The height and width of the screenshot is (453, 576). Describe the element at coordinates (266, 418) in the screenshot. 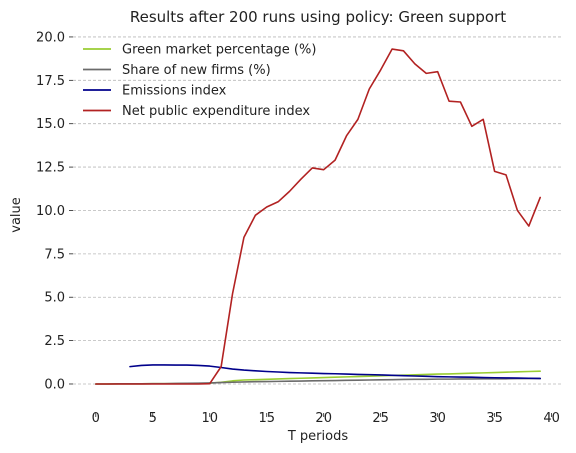

I see `x-tick-label: 15` at that location.